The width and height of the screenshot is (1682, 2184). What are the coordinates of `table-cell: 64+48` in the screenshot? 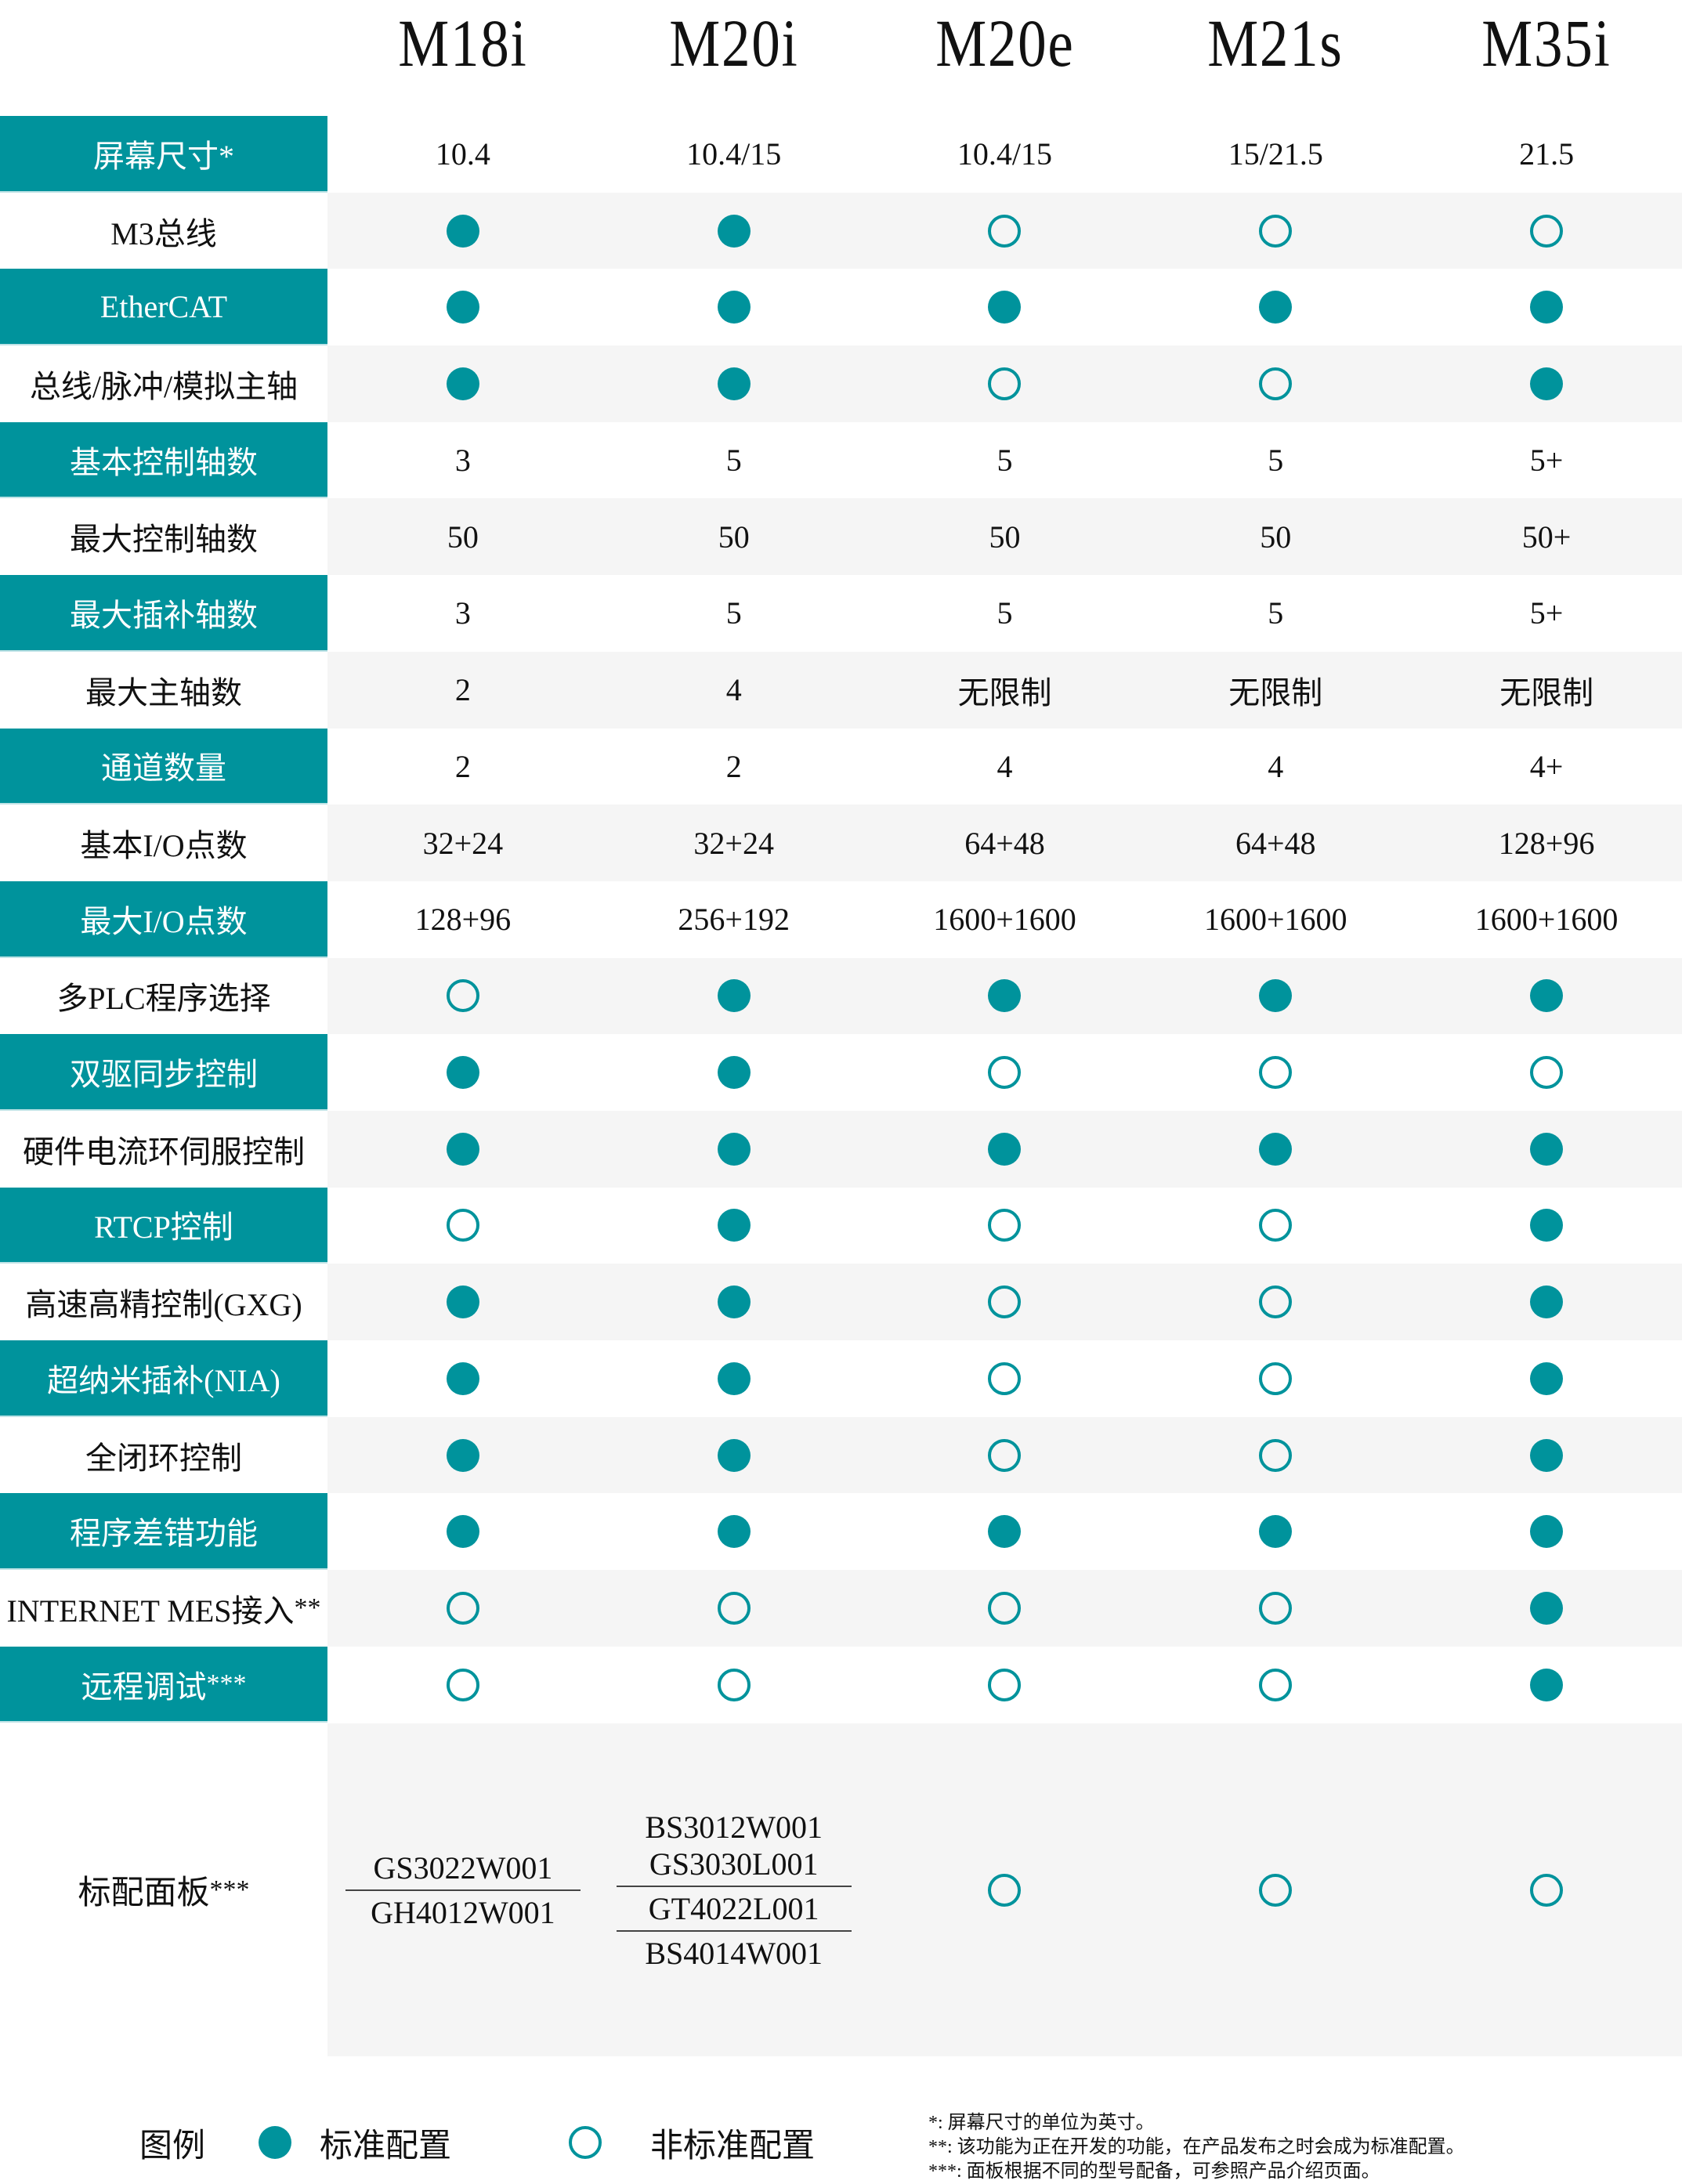 It's located at (1275, 843).